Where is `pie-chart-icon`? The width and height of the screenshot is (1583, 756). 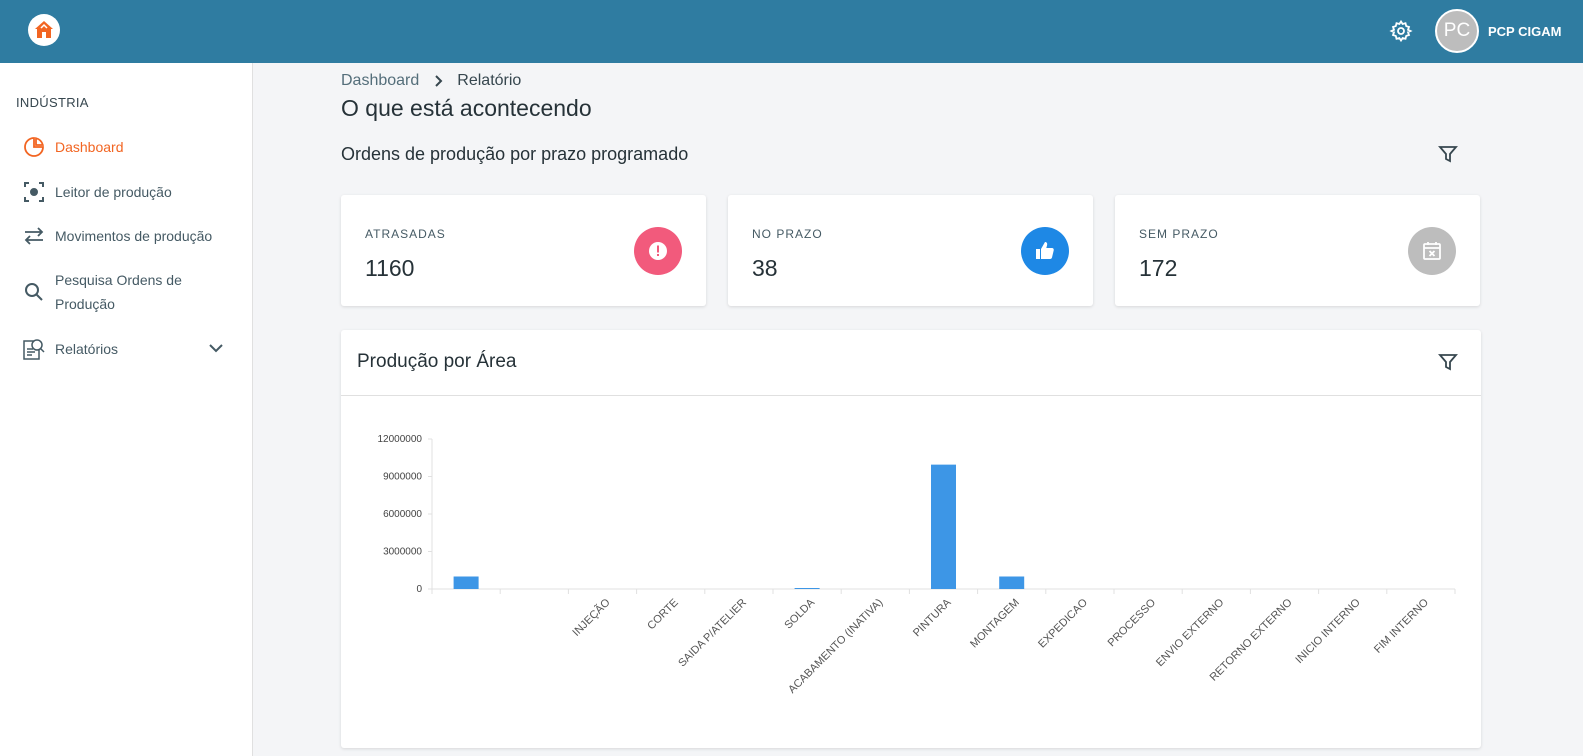 pie-chart-icon is located at coordinates (34, 147).